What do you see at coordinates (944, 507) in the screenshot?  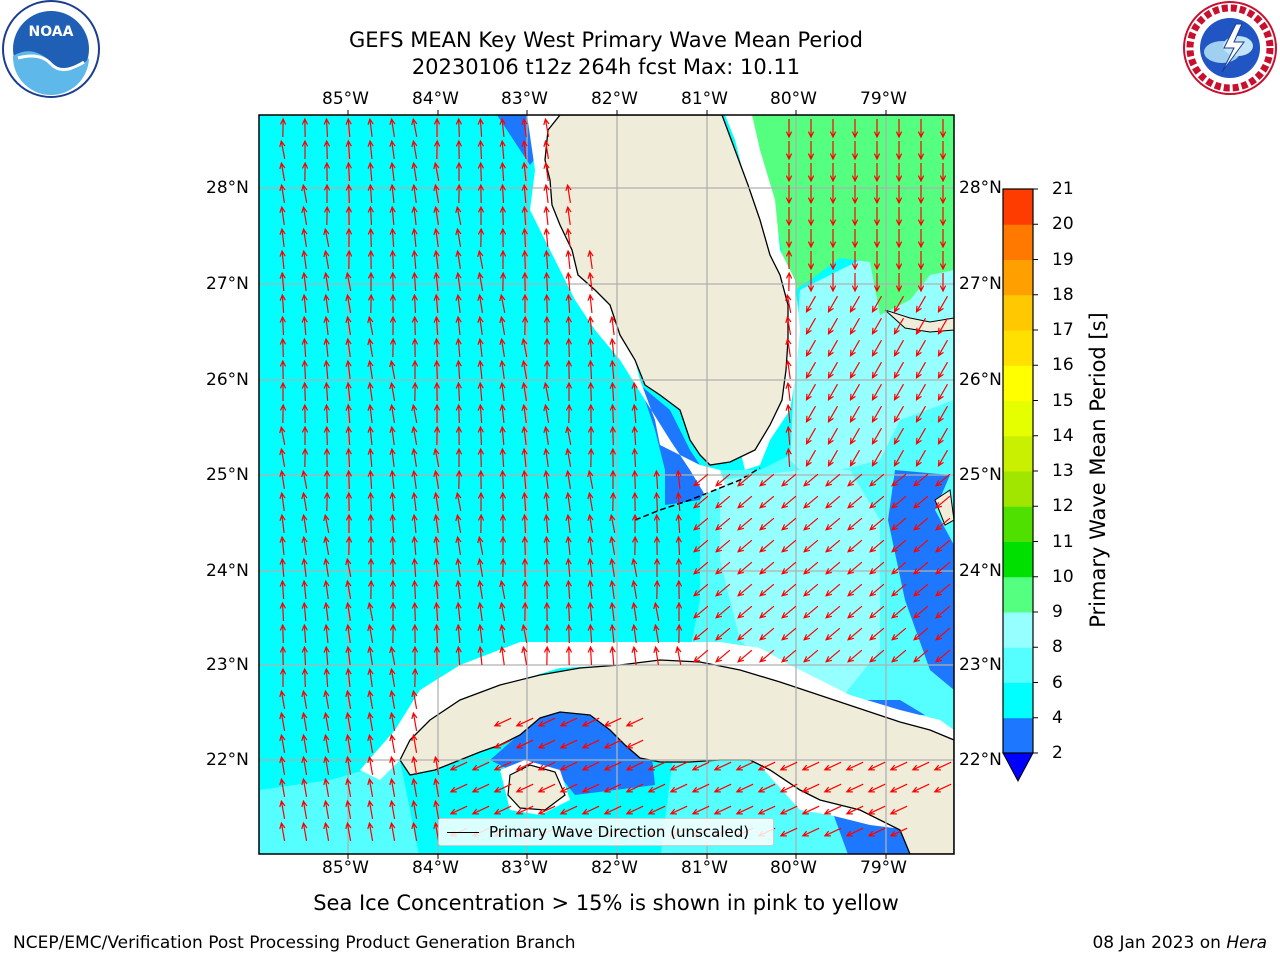 I see `land-andros` at bounding box center [944, 507].